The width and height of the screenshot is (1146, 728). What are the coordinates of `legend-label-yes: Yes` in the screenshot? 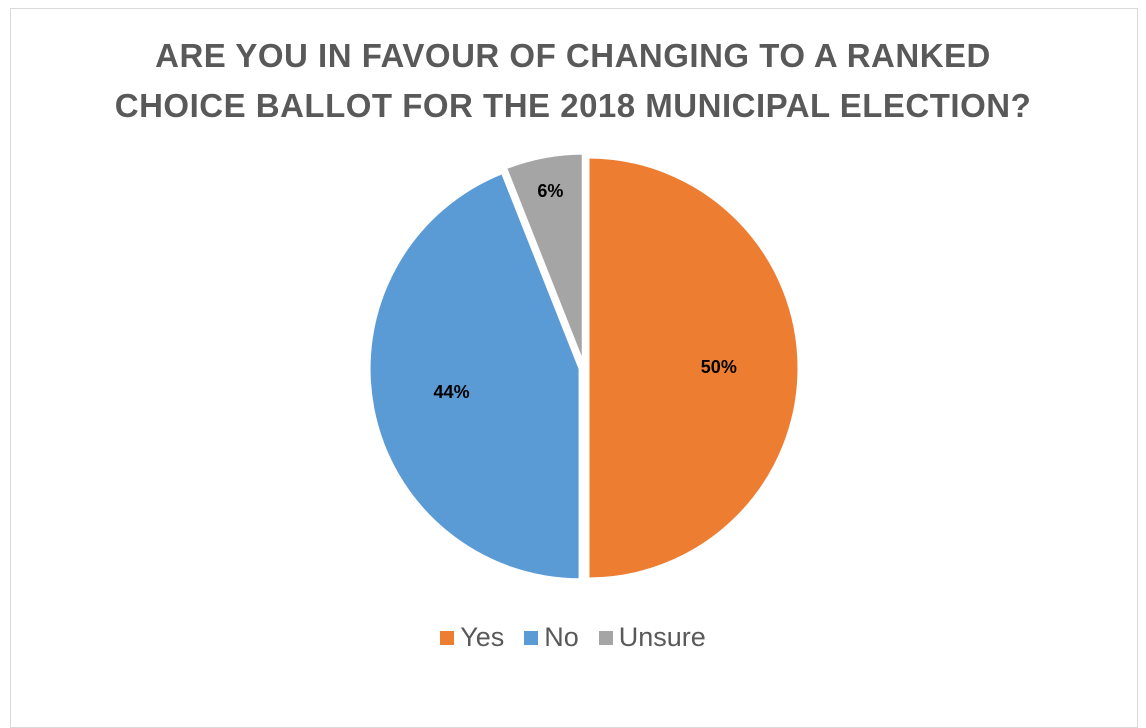 It's located at (482, 637).